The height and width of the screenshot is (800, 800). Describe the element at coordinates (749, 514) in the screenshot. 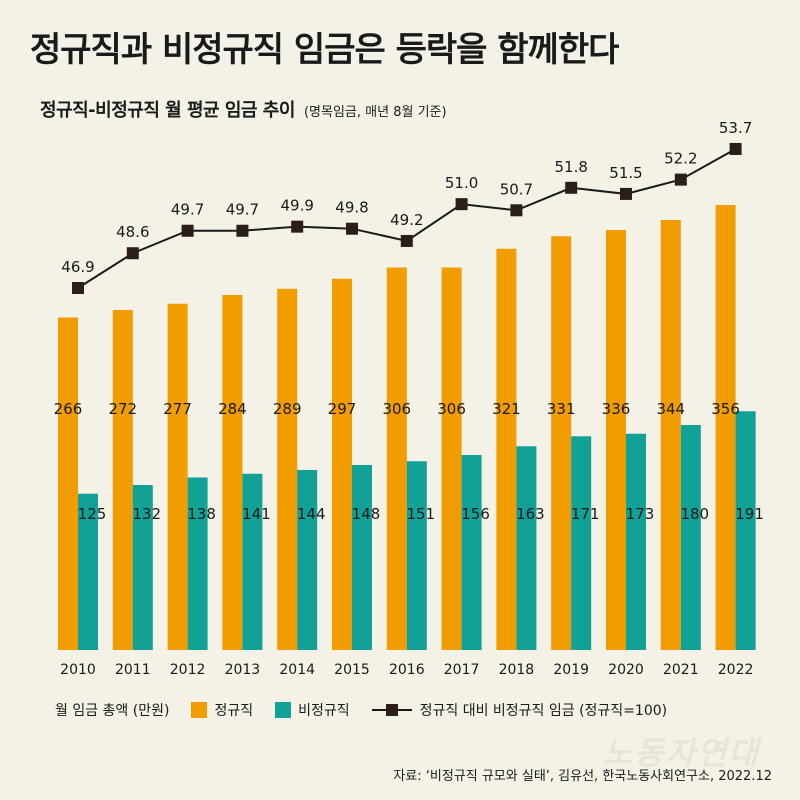

I see `nonregular-value-label: 191` at that location.